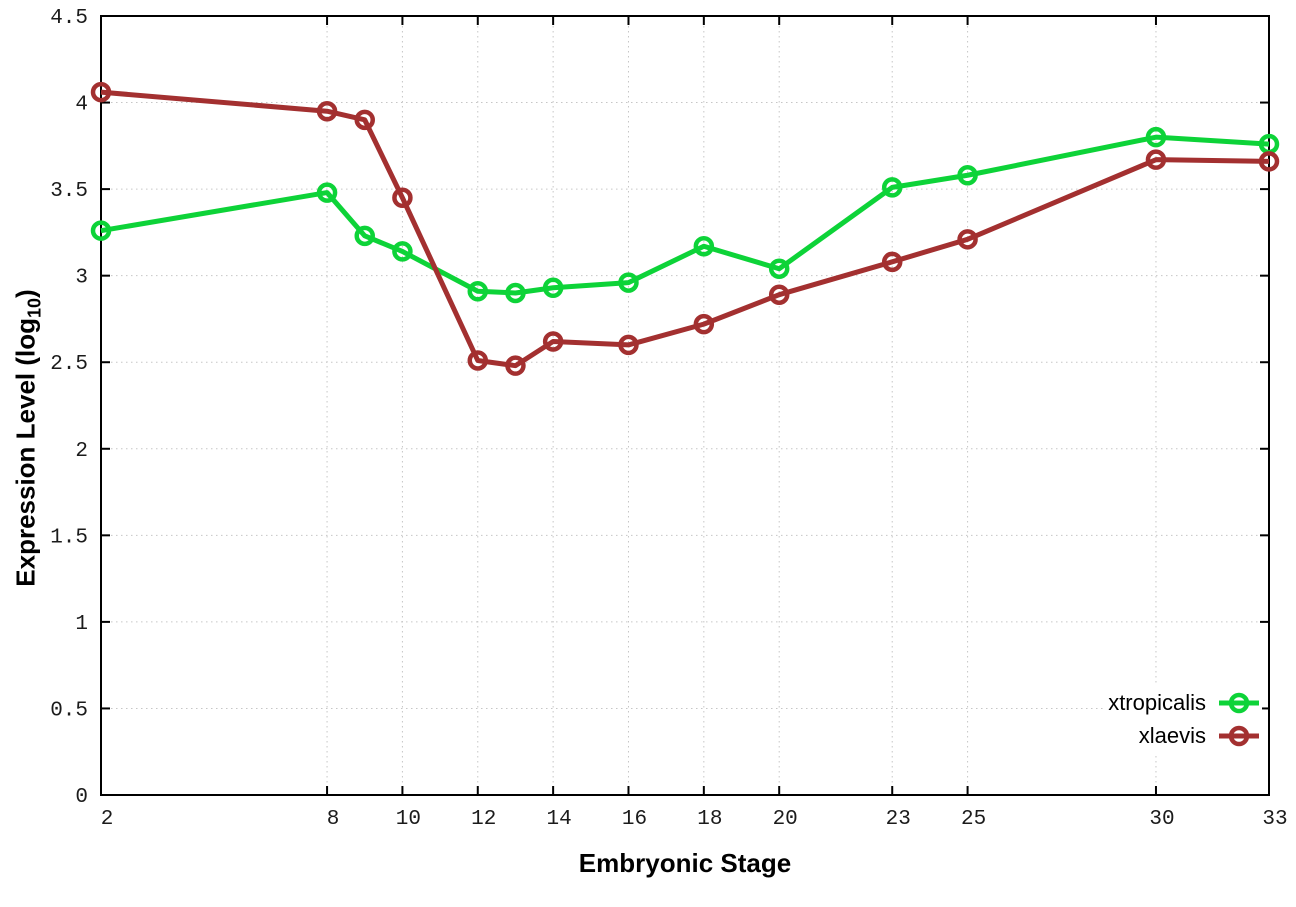 The height and width of the screenshot is (907, 1296). I want to click on y-axis-title-suffix: ), so click(25, 293).